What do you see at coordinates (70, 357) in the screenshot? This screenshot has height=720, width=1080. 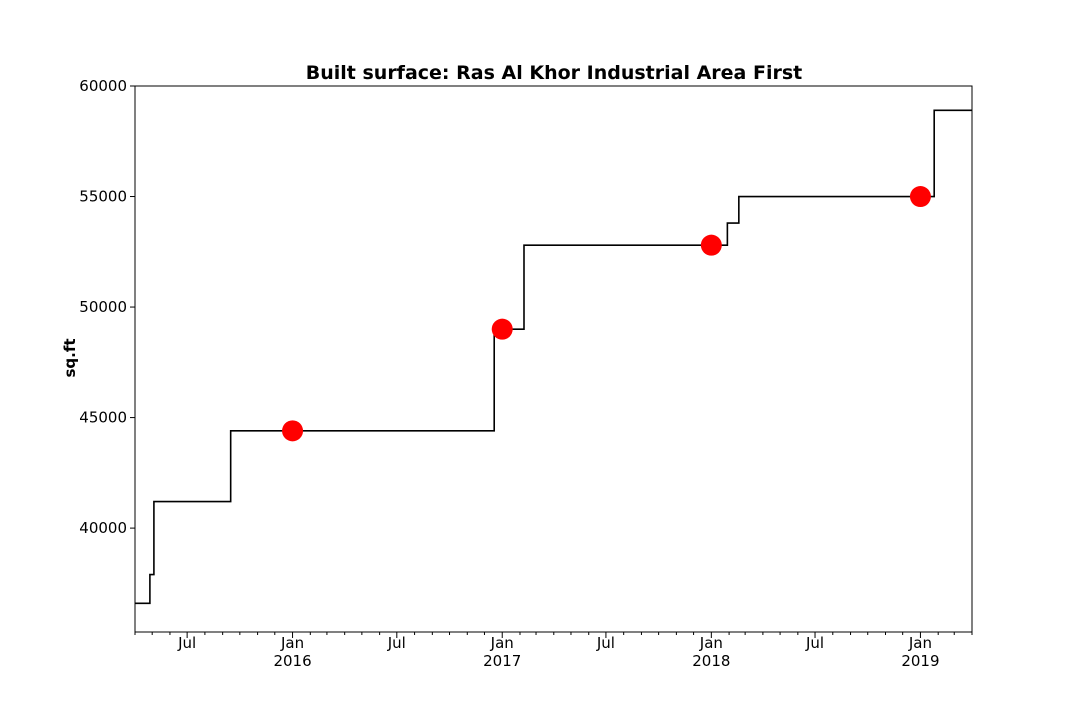 I see `y-axis-label: sq.ft` at bounding box center [70, 357].